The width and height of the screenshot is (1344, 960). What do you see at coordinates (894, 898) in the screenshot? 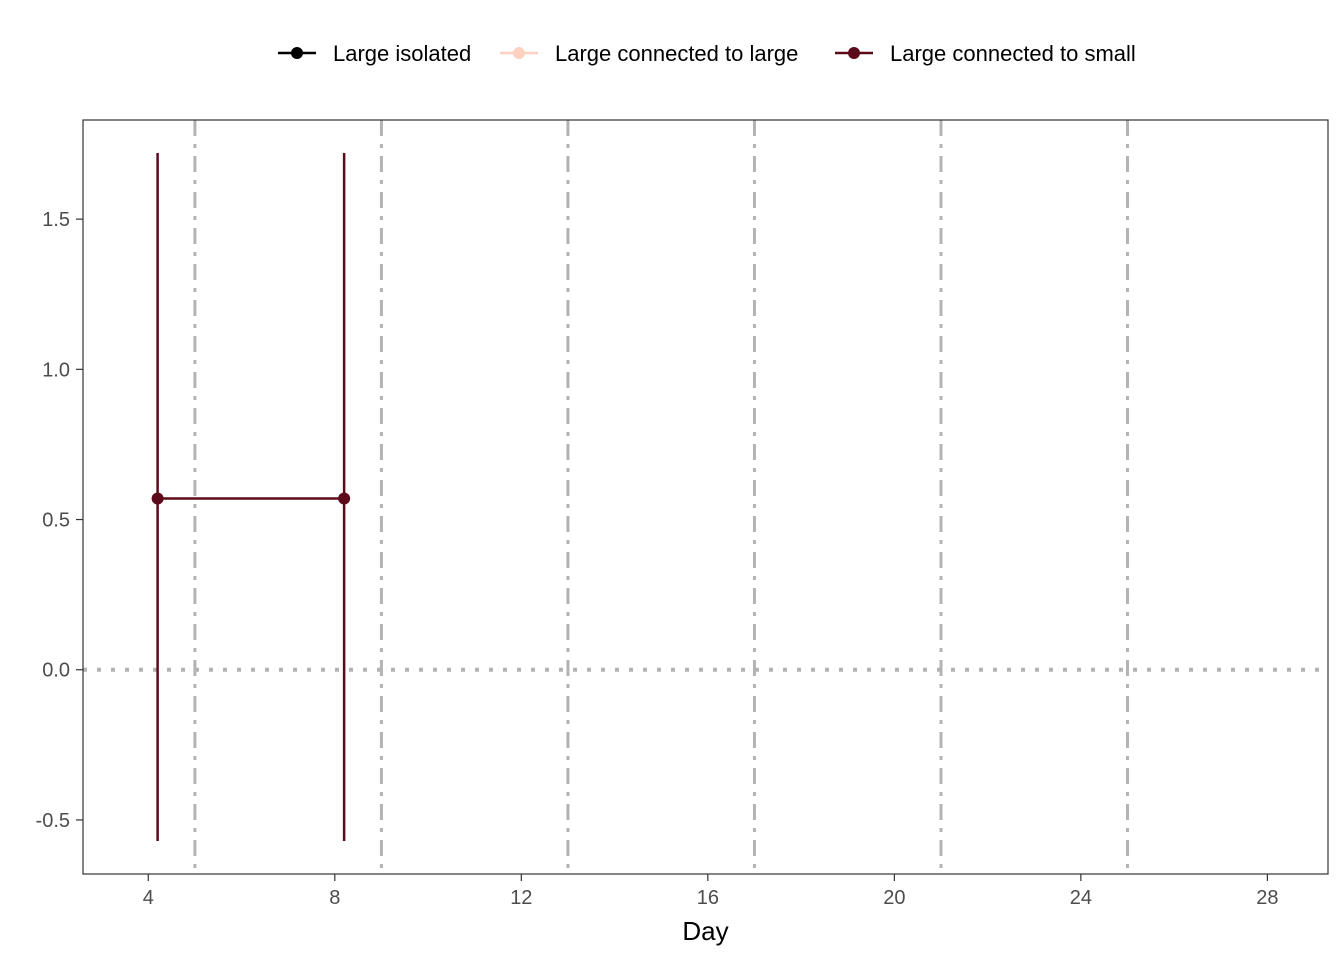
I see `x-tick-label: 20` at bounding box center [894, 898].